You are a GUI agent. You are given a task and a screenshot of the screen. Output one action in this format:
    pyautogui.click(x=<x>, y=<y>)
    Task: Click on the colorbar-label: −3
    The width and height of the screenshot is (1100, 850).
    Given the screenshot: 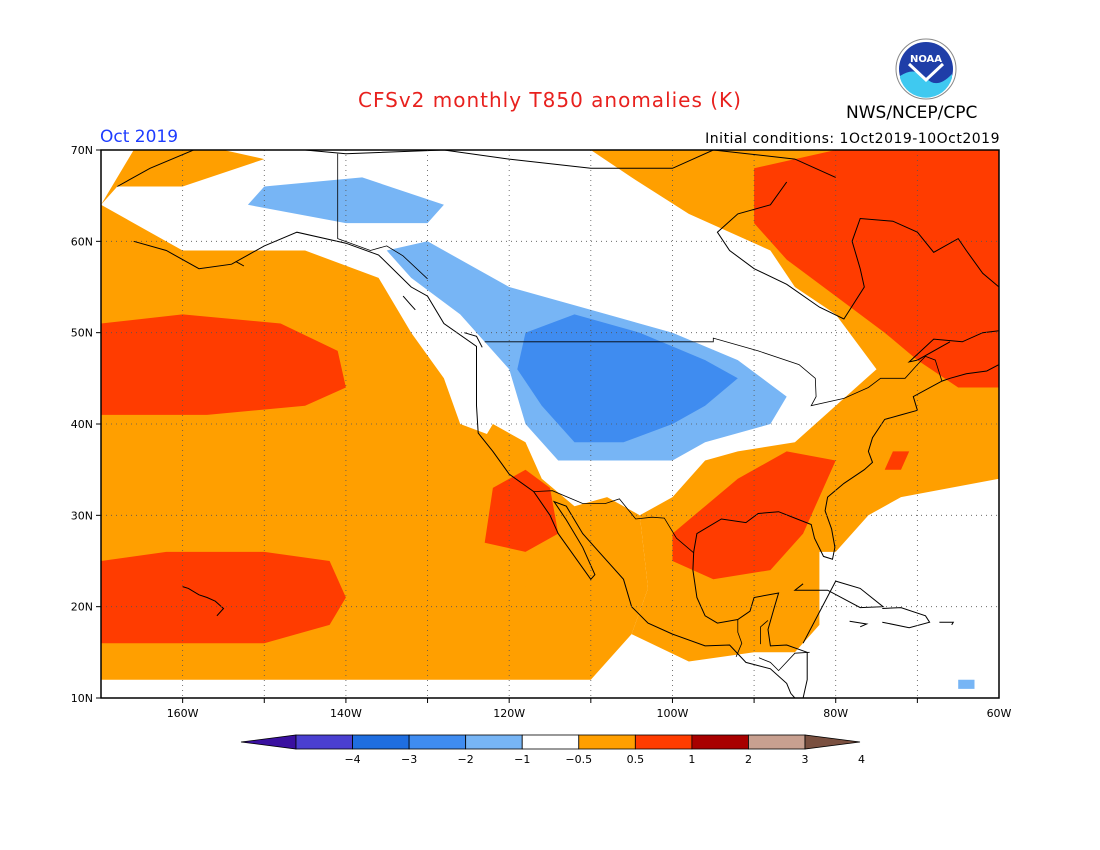 What is the action you would take?
    pyautogui.click(x=409, y=759)
    